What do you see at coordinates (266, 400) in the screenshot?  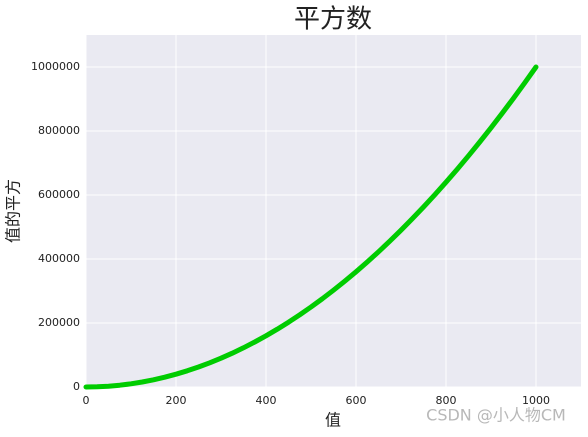 I see `x-tick-label: 400` at bounding box center [266, 400].